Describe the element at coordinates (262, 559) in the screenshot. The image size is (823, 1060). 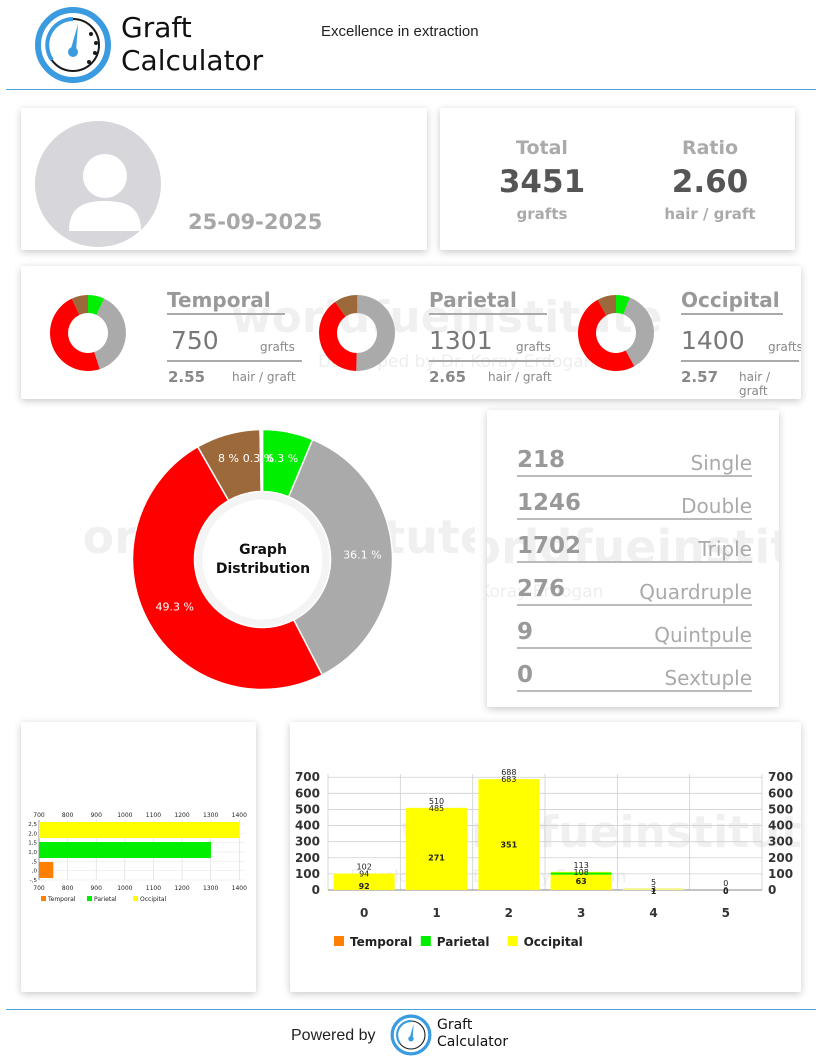
I see `donut-hole` at that location.